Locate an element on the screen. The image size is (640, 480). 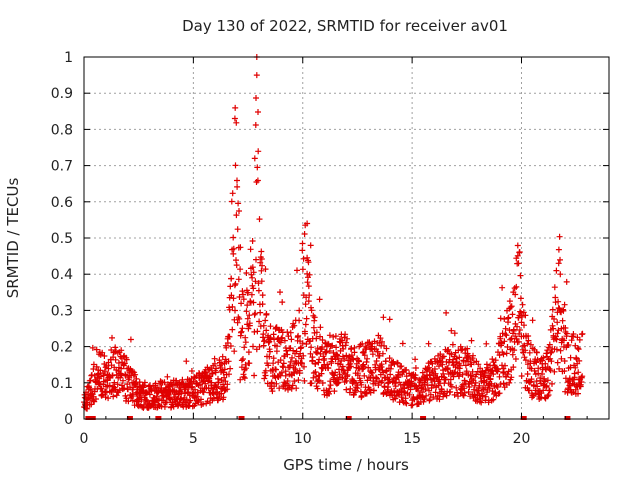
y-tick-label: 0.9 is located at coordinates (62, 94).